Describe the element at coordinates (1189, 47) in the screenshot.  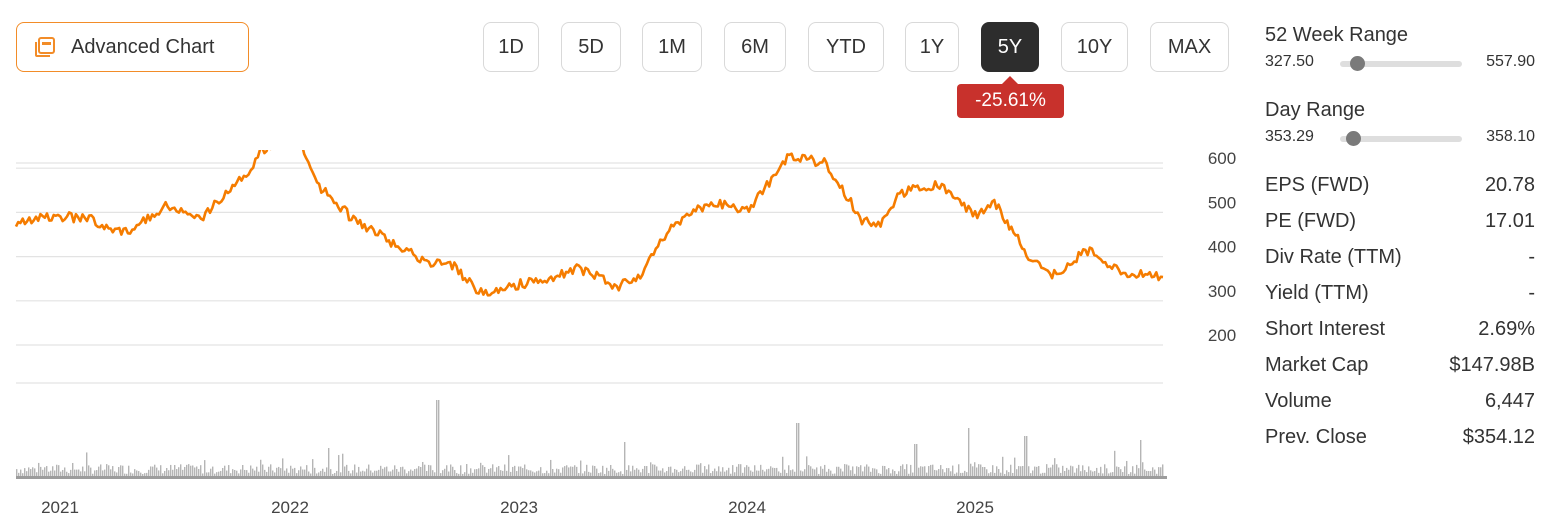
I see `range-button-max: MAX` at that location.